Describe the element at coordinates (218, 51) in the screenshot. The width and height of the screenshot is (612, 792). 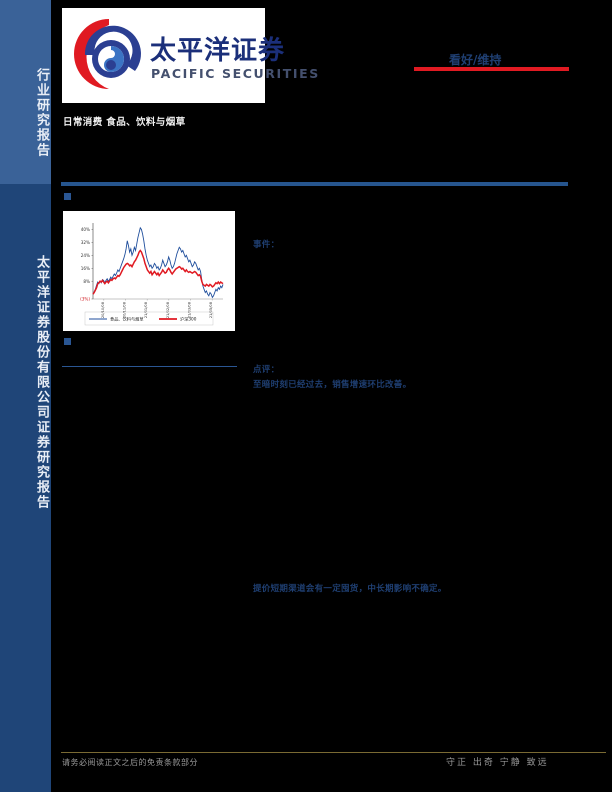
I see `logo-name-cn: 太平洋证券` at that location.